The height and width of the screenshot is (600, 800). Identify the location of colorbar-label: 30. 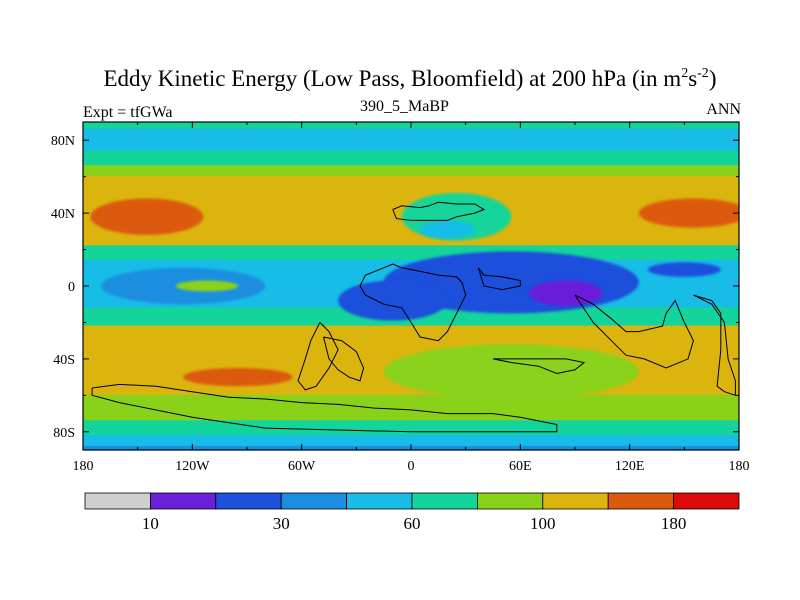
(281, 523).